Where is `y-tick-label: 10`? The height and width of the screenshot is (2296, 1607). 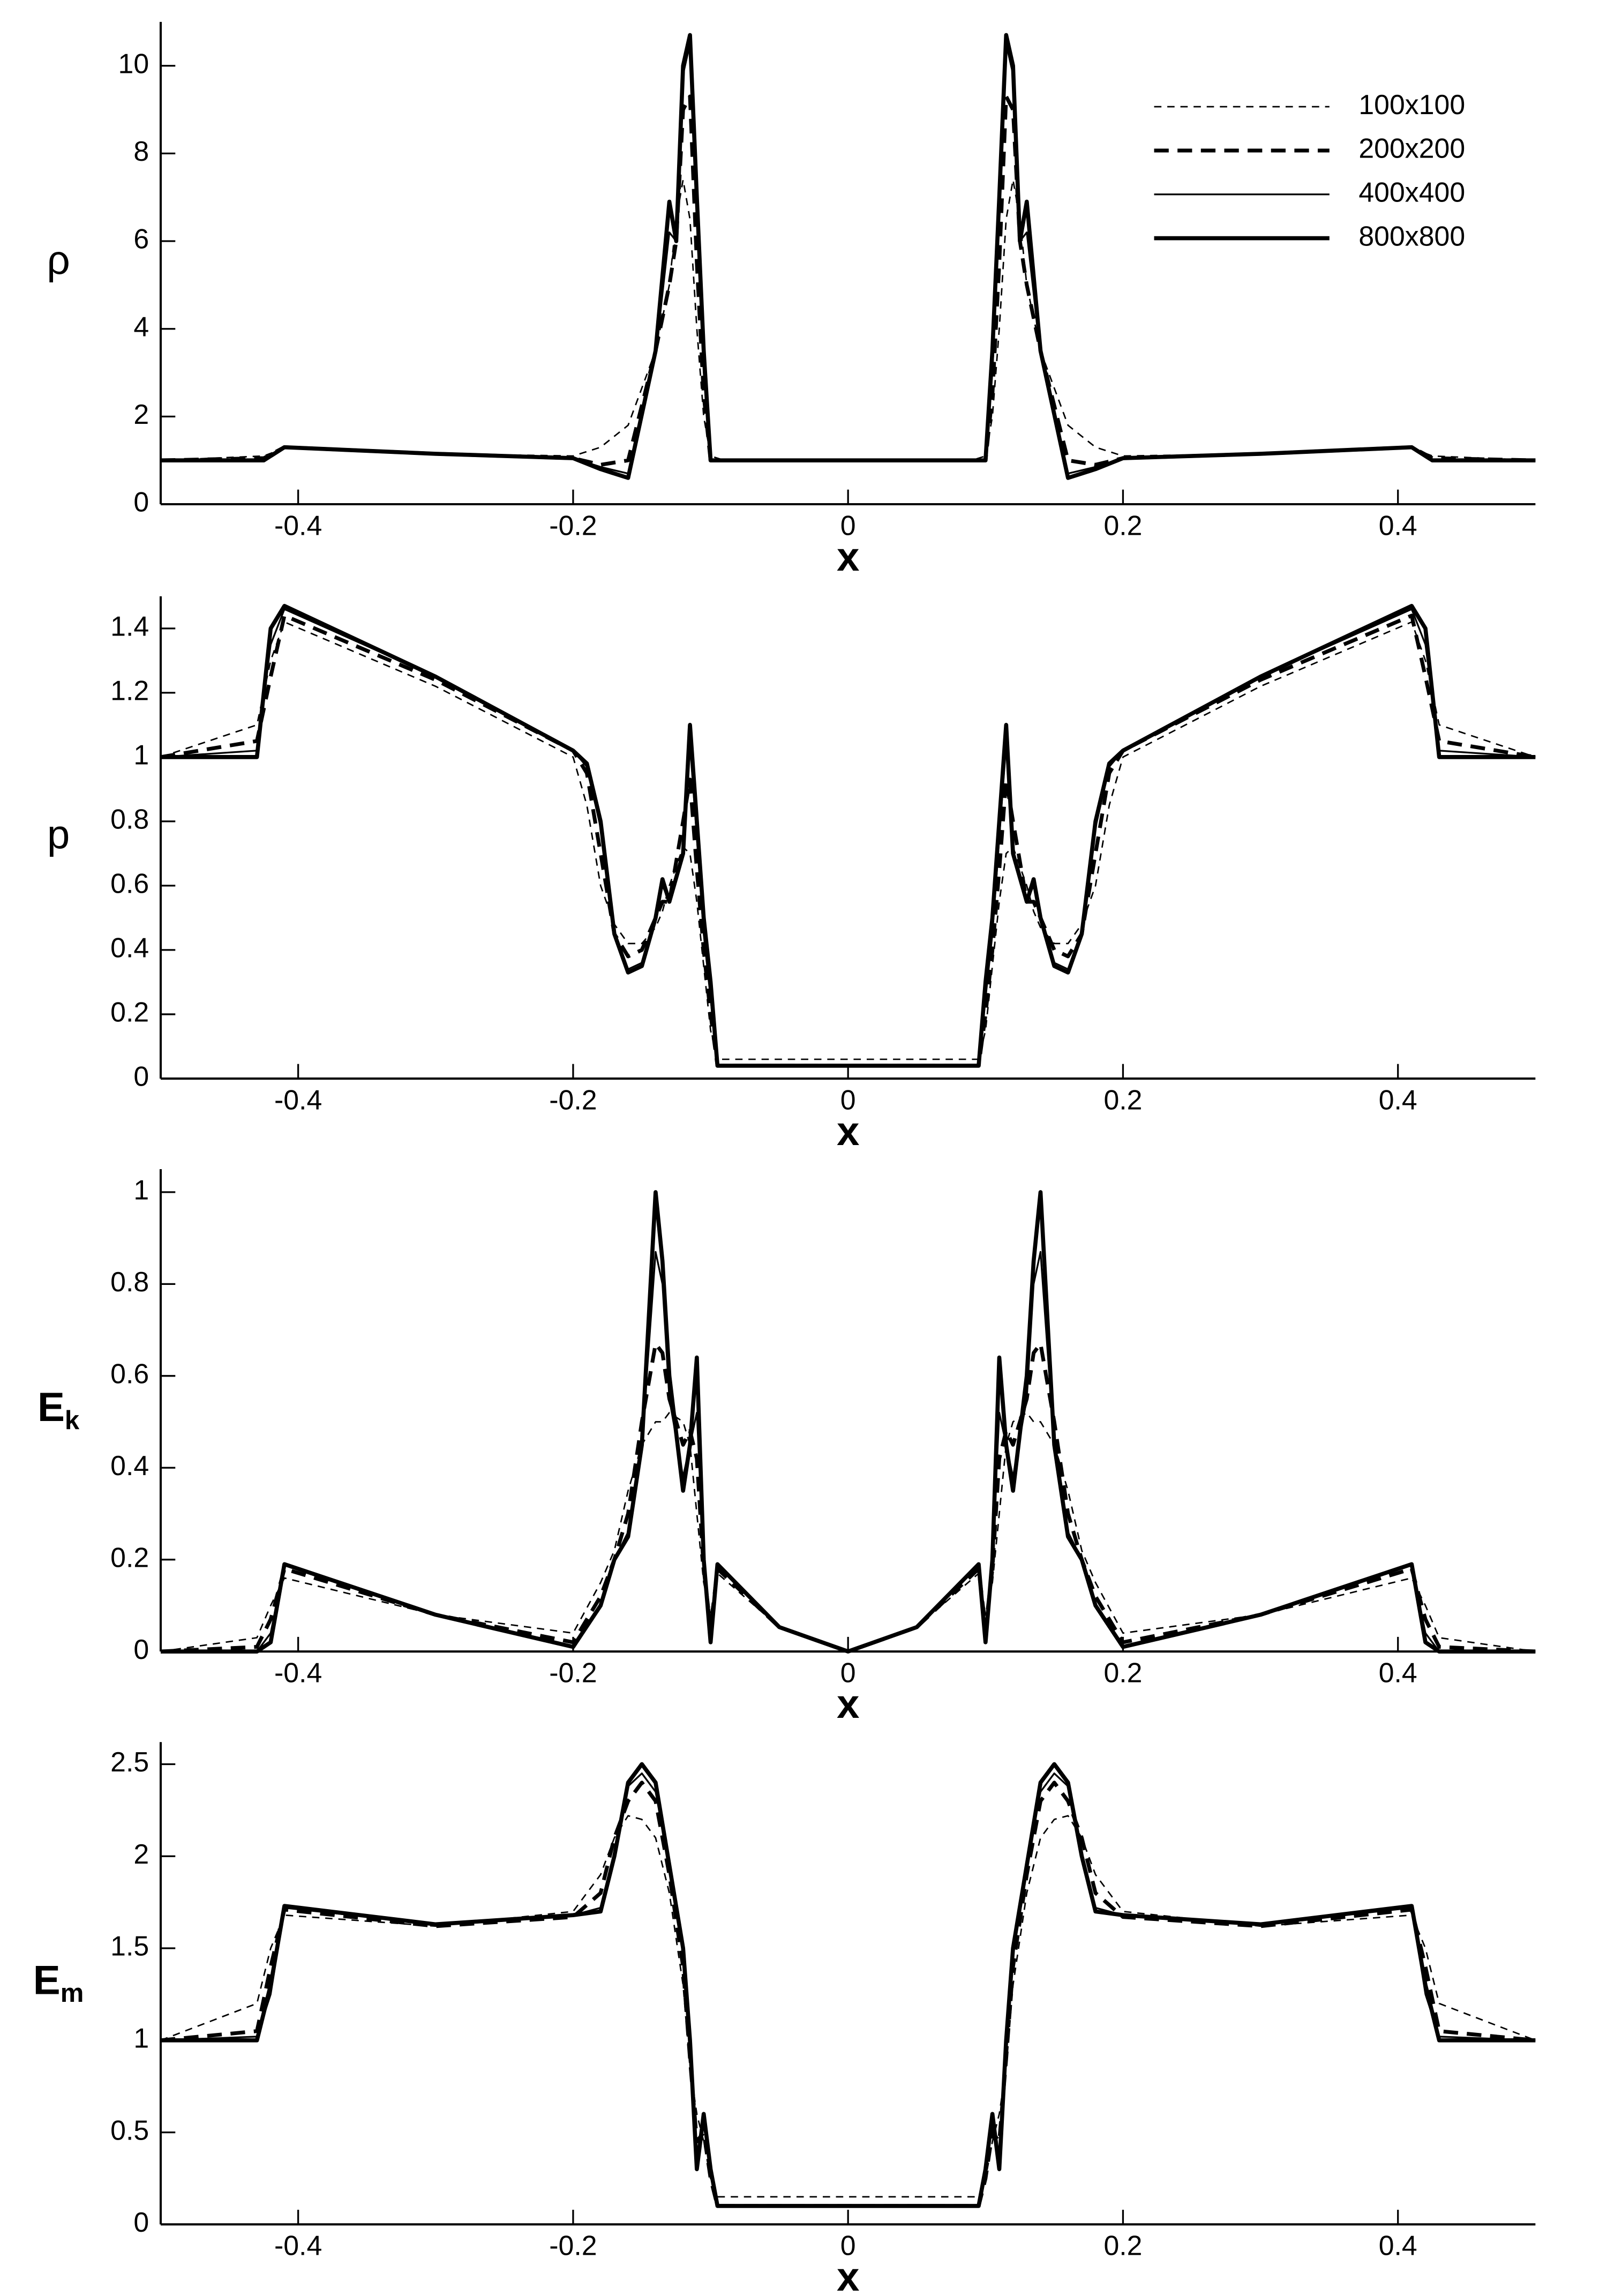
y-tick-label: 10 is located at coordinates (133, 63).